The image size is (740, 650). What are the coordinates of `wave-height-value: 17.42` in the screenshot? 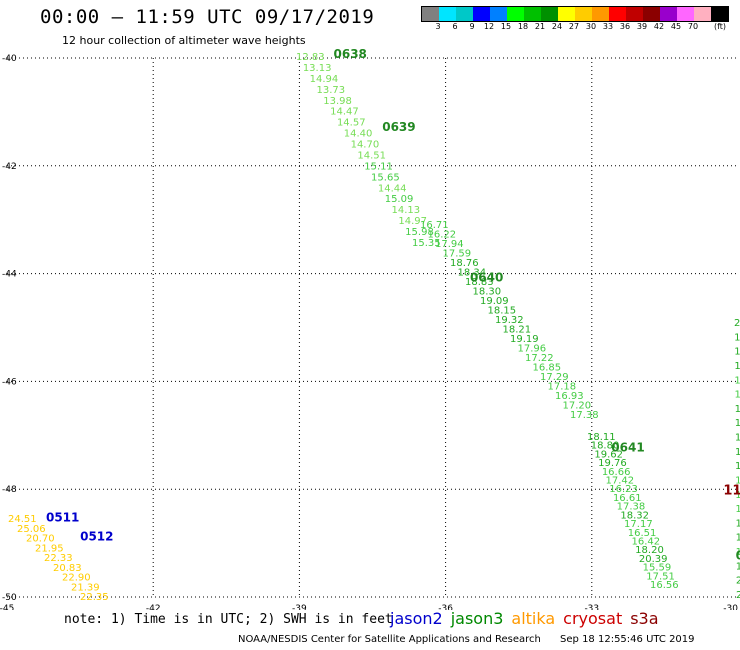 It's located at (620, 481).